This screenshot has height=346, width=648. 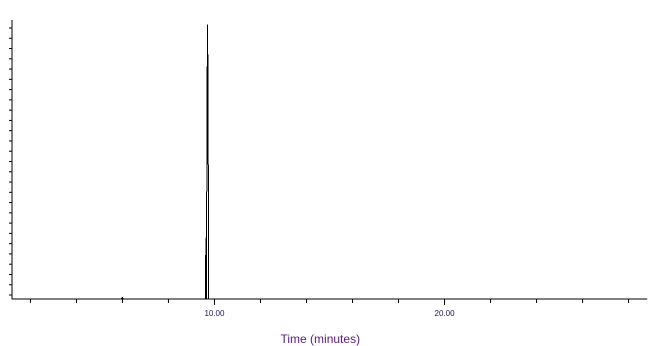 I want to click on x-axis-title: Time (minutes), so click(x=321, y=339).